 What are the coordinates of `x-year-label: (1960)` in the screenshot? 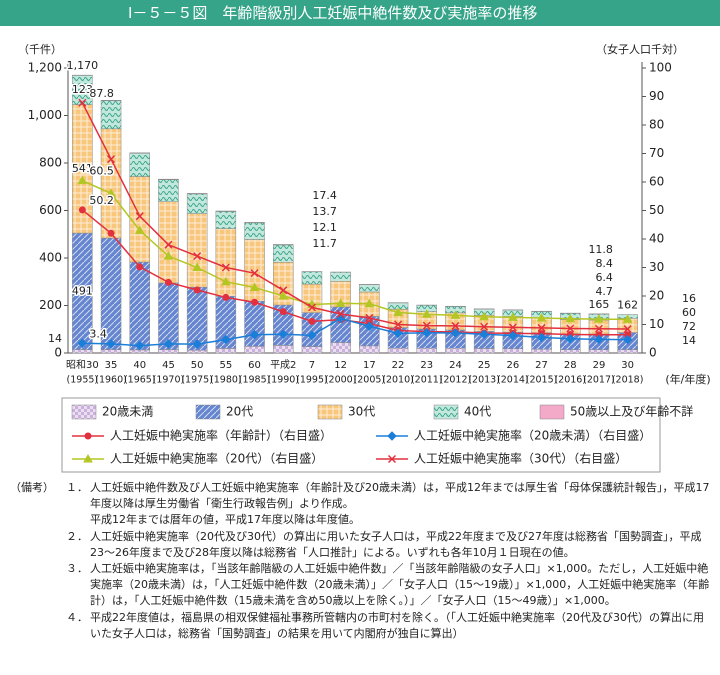 It's located at (111, 380).